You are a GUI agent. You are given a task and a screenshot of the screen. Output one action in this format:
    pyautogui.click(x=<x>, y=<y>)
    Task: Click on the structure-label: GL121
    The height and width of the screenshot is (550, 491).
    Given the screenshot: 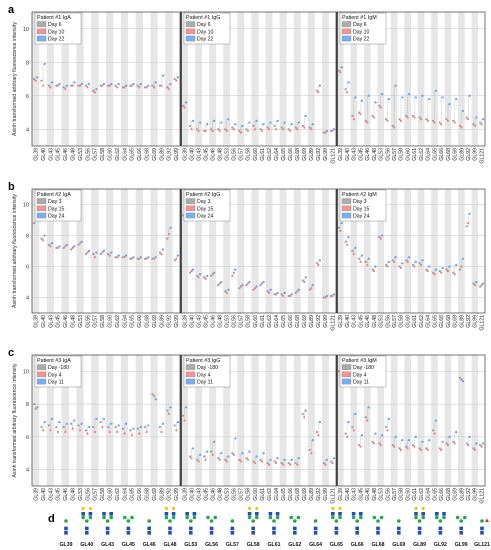 What is the action you would take?
    pyautogui.click(x=482, y=545)
    